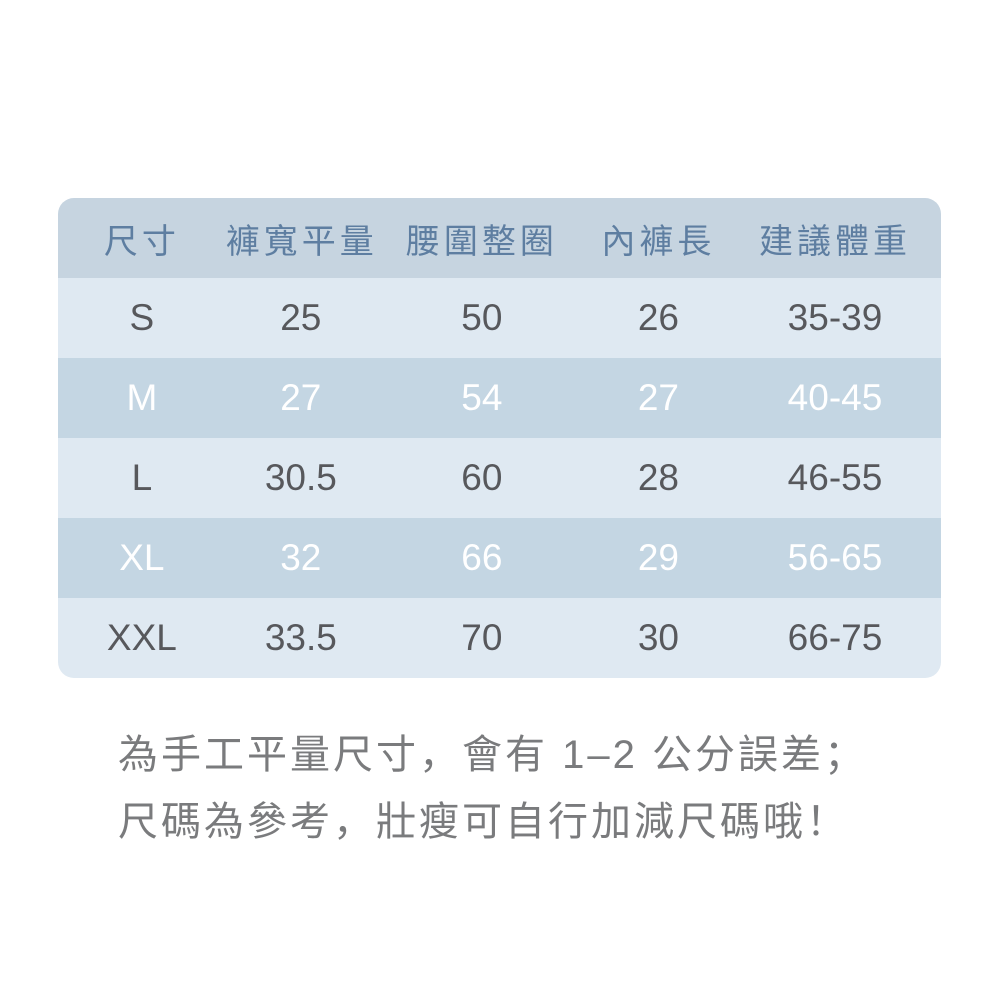 This screenshot has height=1000, width=1000. What do you see at coordinates (492, 755) in the screenshot?
I see `note-line-1: 為手工平量尺寸，會有 1–2 公分誤差；` at bounding box center [492, 755].